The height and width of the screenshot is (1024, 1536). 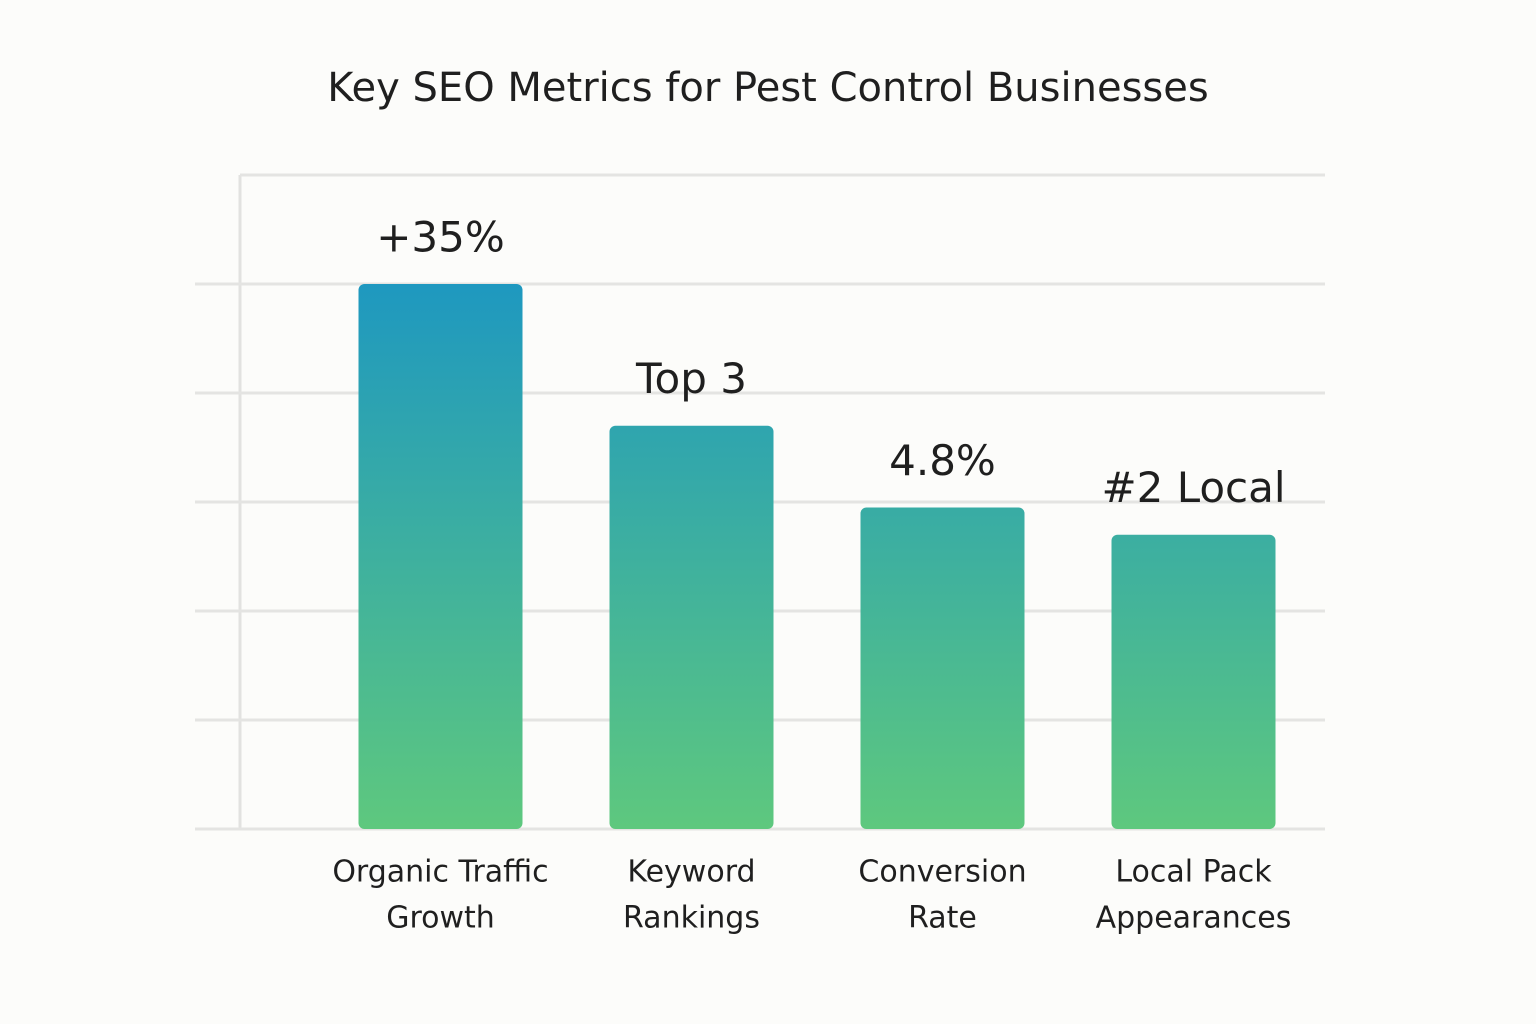 I want to click on x-tick-label: Appearances, so click(x=1194, y=918).